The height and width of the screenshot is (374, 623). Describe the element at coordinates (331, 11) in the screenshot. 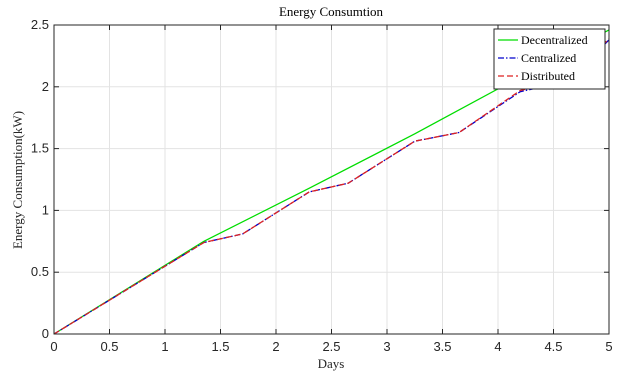

I see `chart-title: Energy Consumtion` at that location.